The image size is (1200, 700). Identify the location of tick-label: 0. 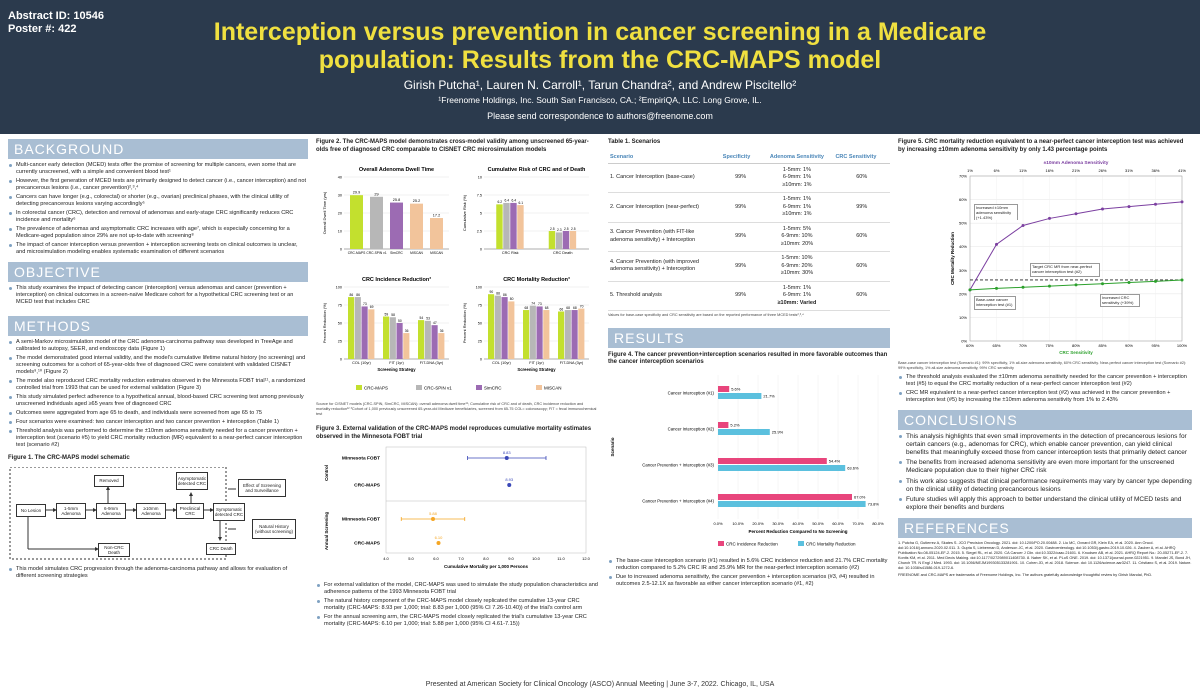
(481, 360).